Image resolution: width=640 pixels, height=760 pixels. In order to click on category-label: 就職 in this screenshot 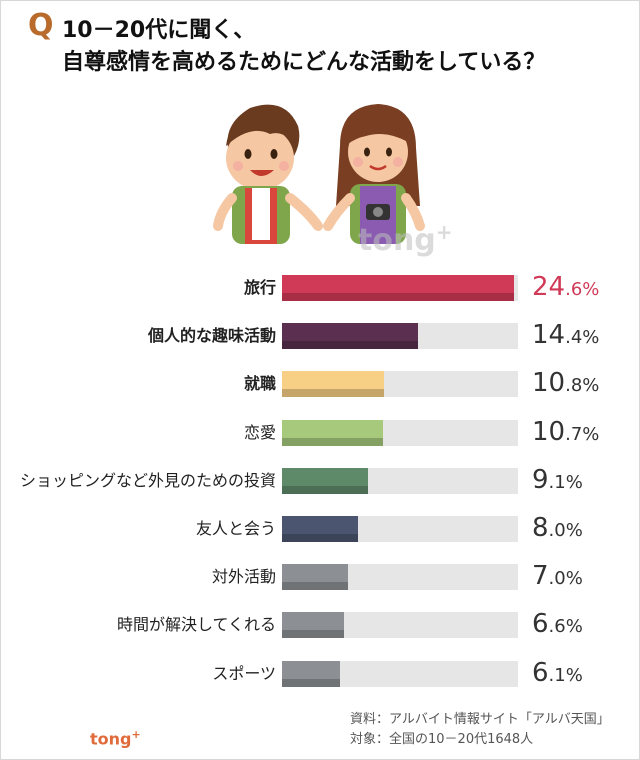, I will do `click(259, 383)`.